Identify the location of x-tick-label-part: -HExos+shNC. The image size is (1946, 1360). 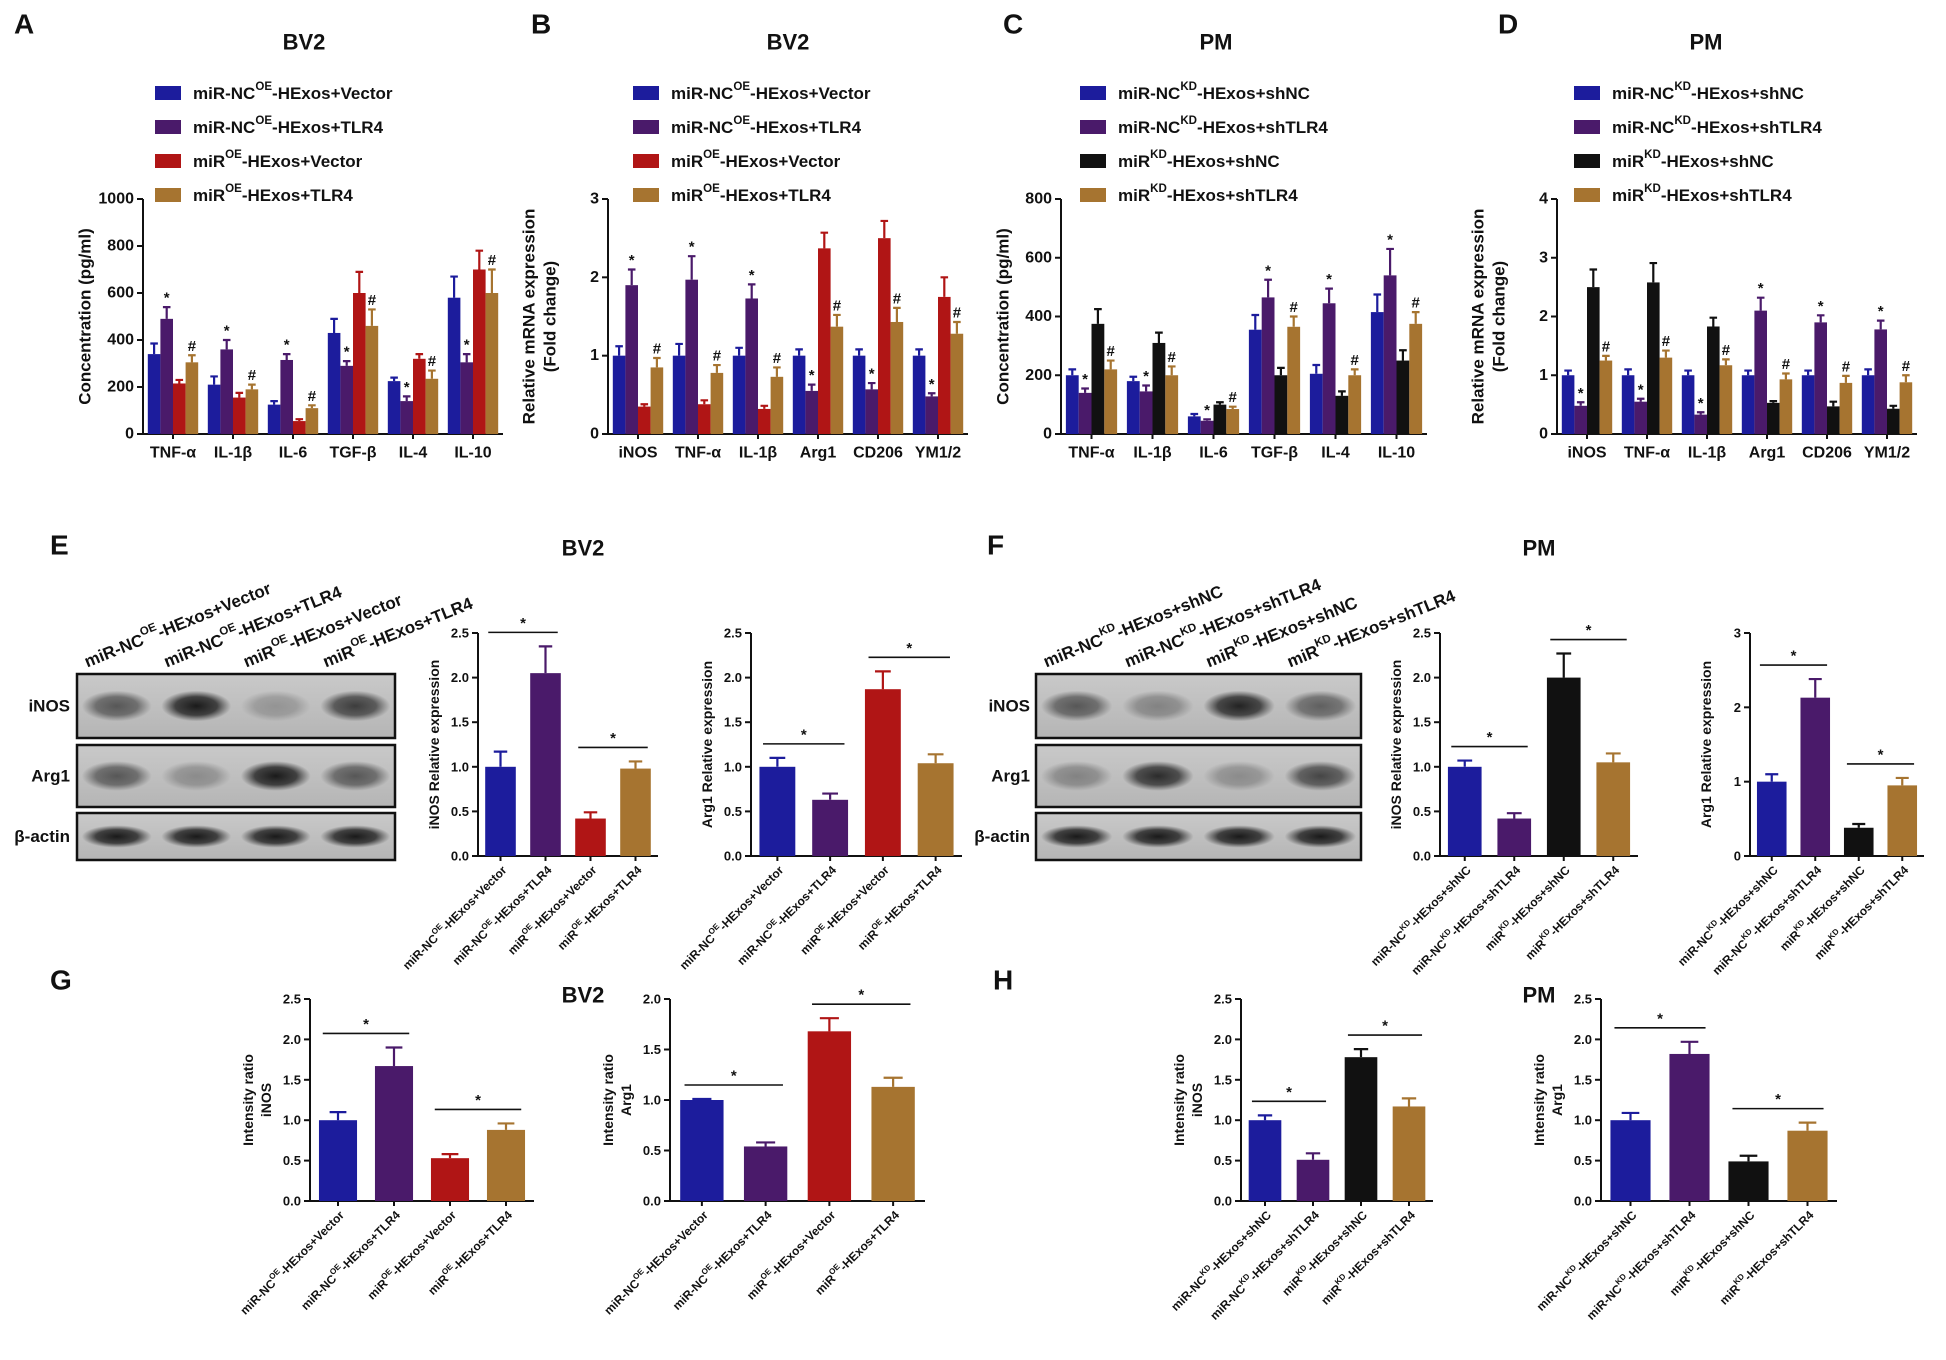
(1606, 1241).